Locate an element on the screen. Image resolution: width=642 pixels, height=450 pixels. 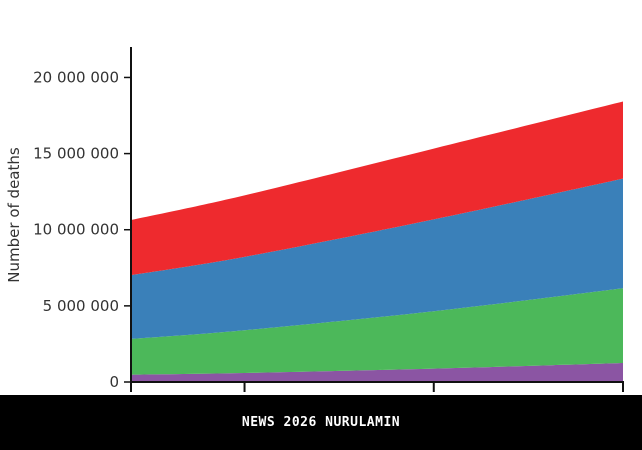
y-axis-title: Number of deaths is located at coordinates (14, 215).